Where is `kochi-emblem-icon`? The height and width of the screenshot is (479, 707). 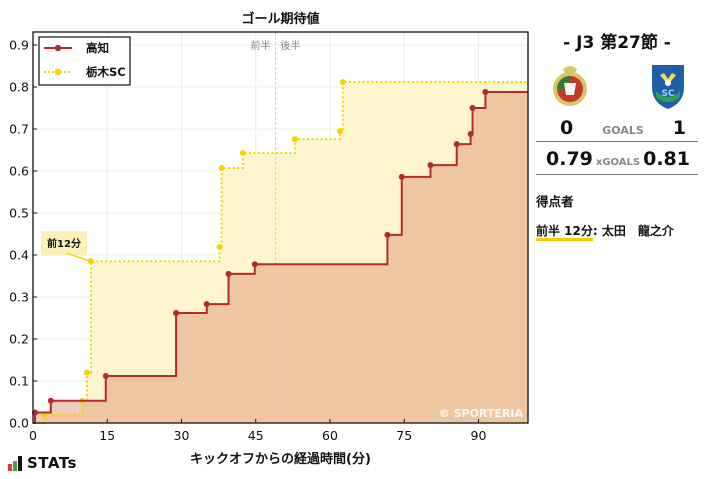 kochi-emblem-icon is located at coordinates (570, 86).